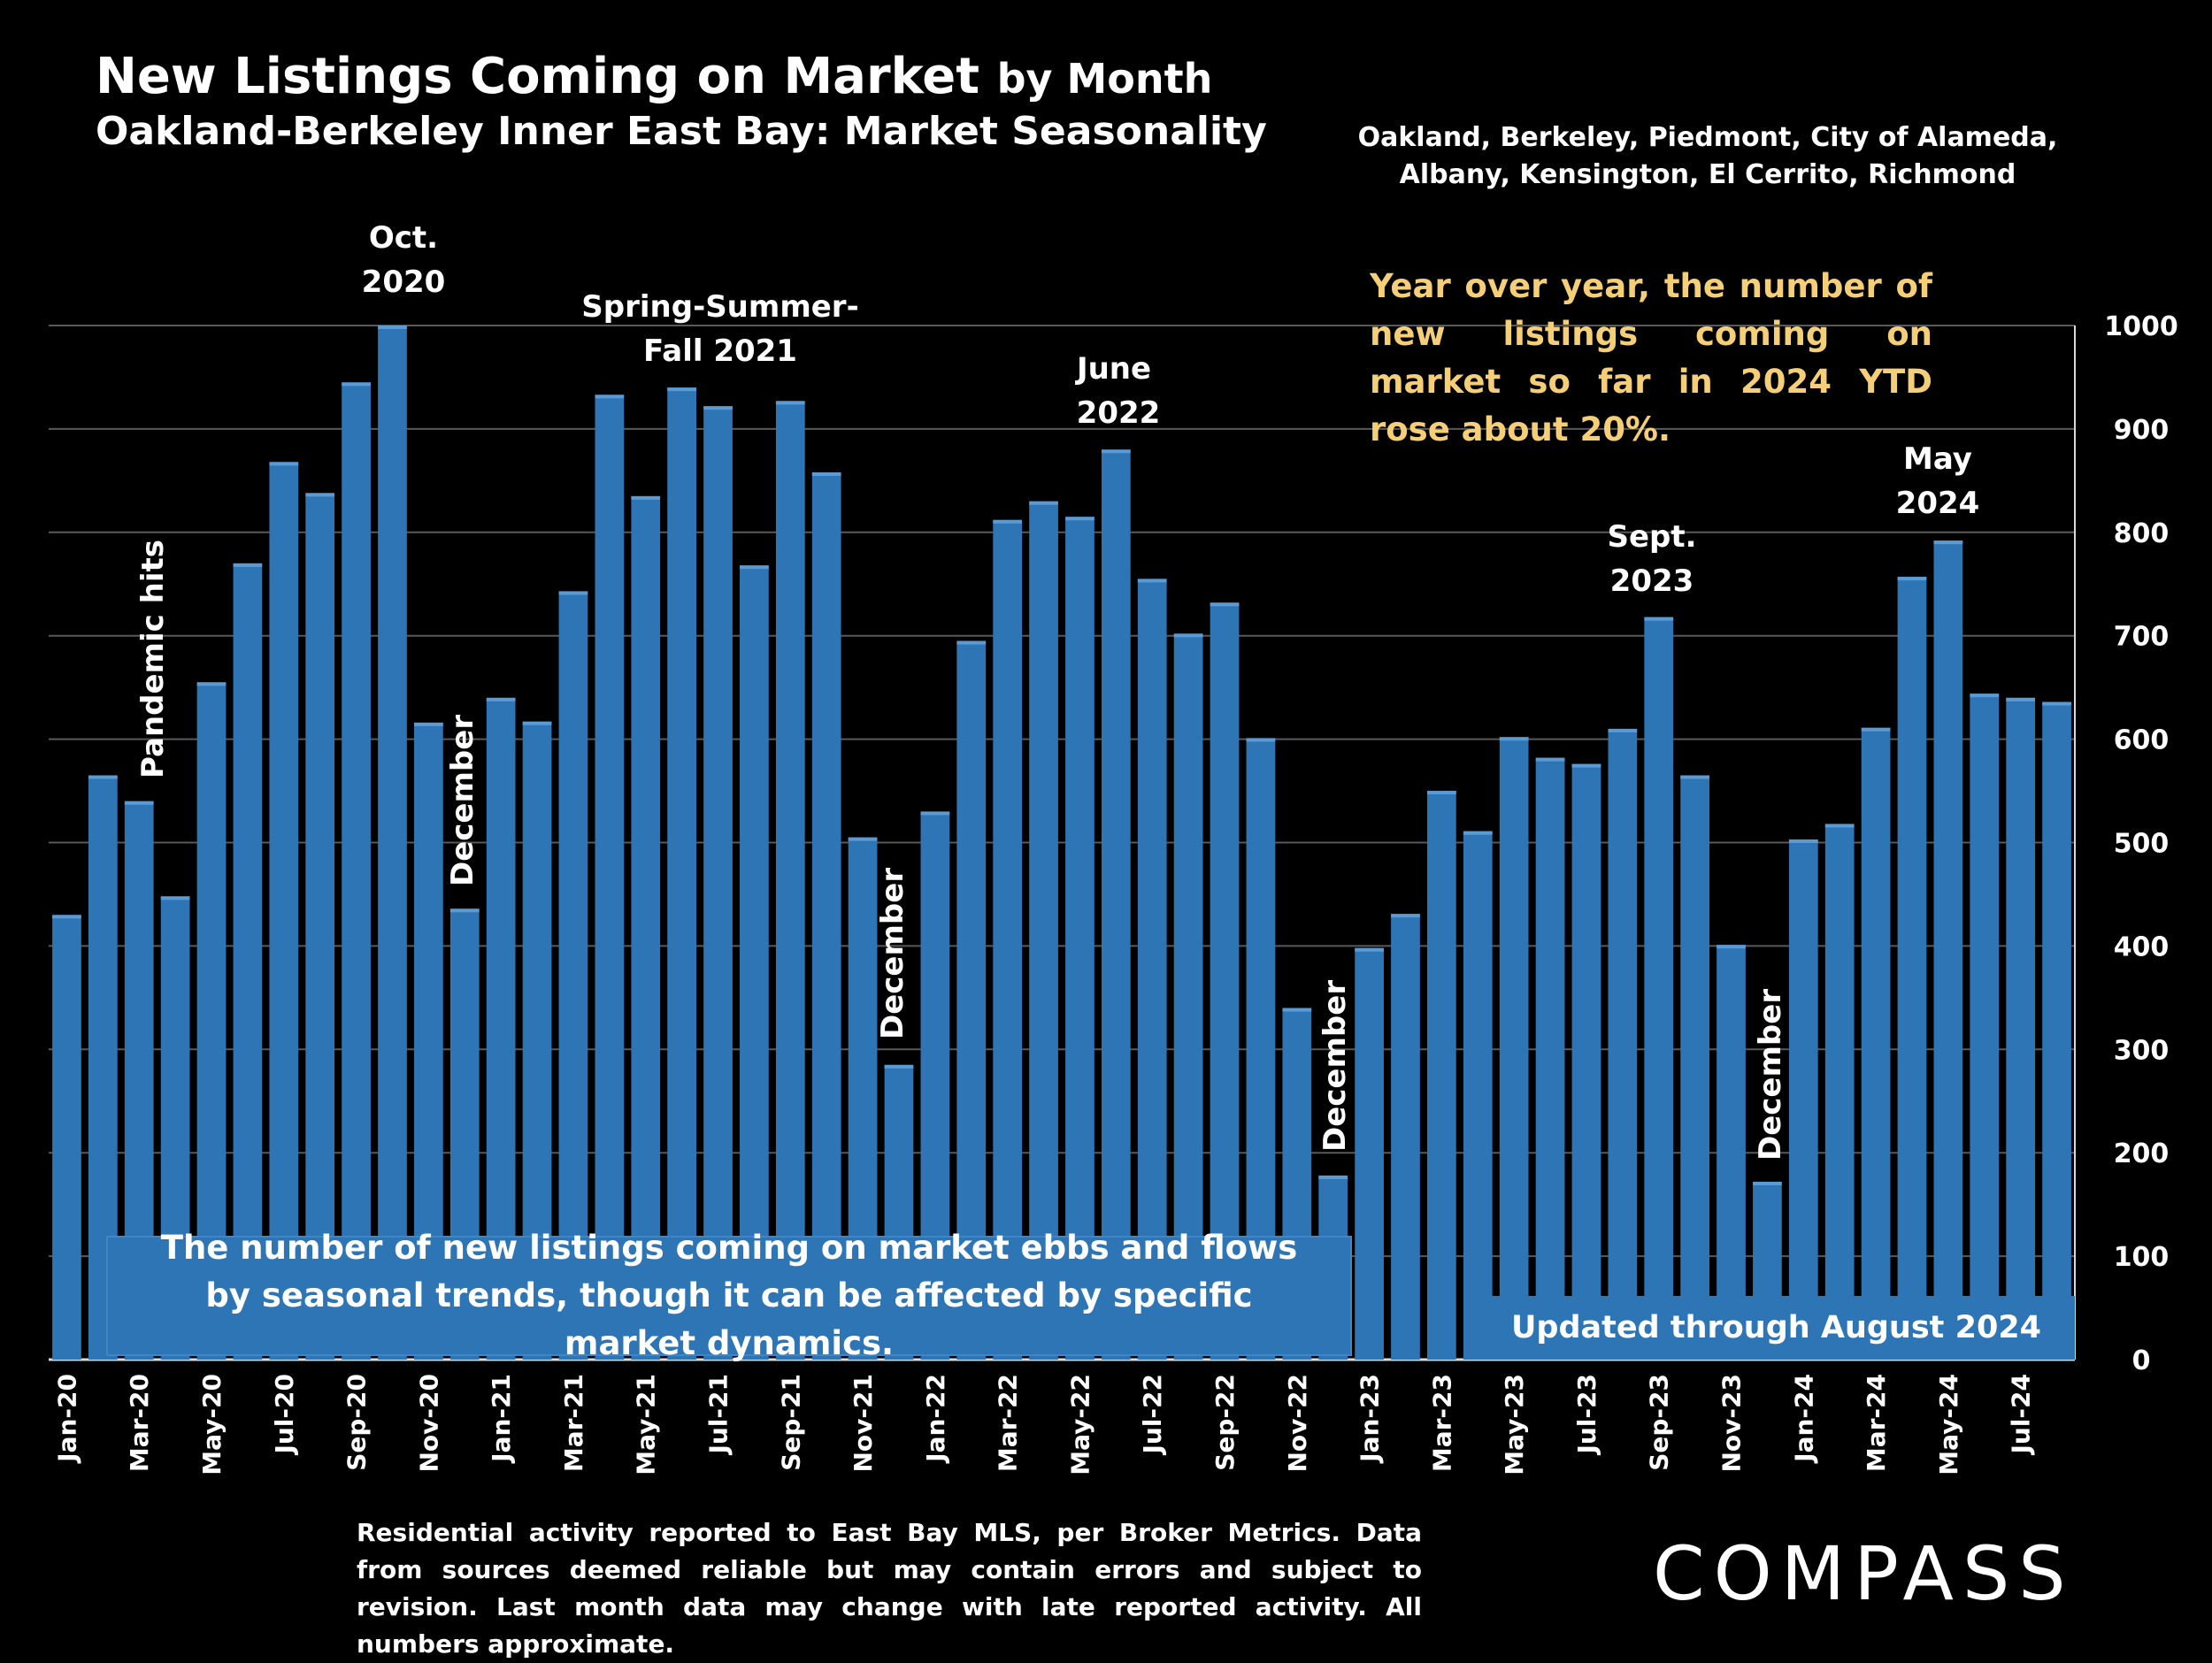 This screenshot has height=1663, width=2212. I want to click on x-tick-label: Jul-23, so click(1587, 1415).